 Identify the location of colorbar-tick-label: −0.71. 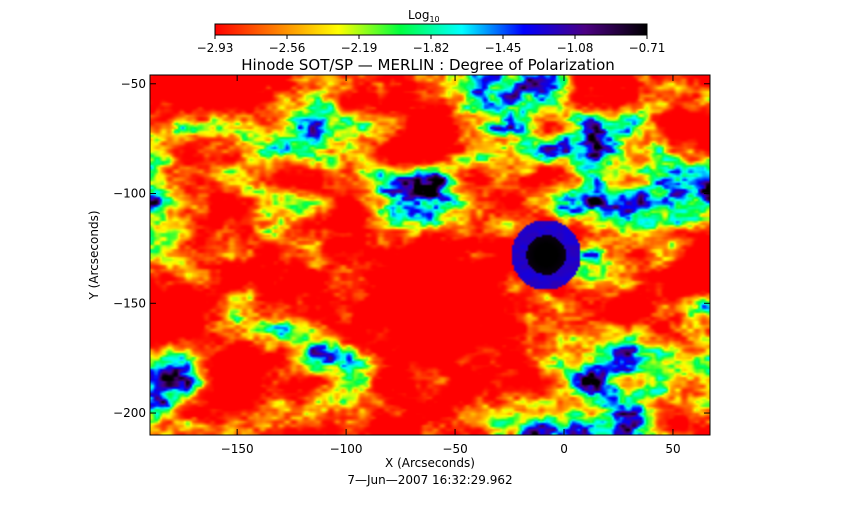
(647, 48).